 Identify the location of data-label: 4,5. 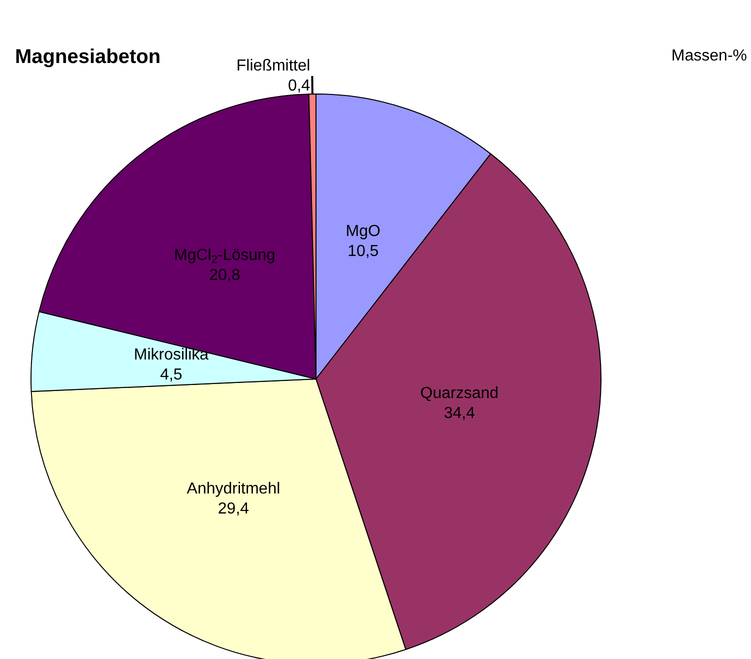
(171, 375).